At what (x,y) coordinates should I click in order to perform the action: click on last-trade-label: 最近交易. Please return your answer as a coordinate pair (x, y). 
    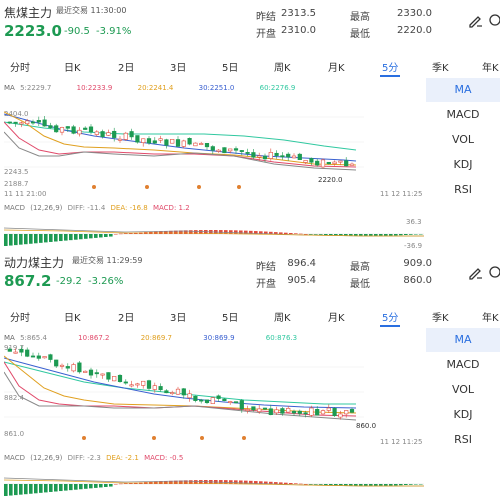
    Looking at the image, I should click on (72, 10).